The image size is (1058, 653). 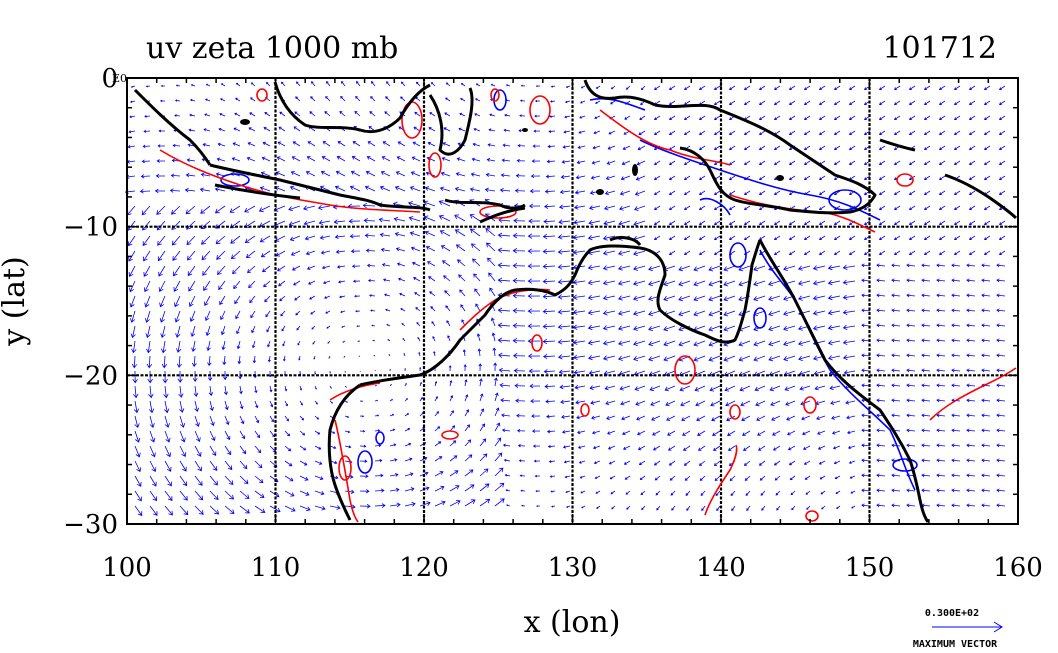 I want to click on neg-contour-png, so click(x=760, y=180).